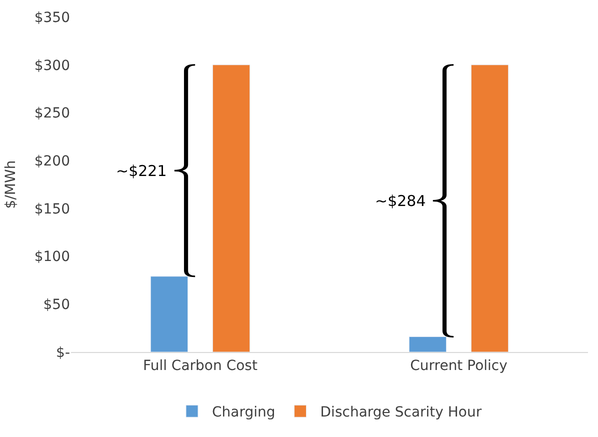 Image resolution: width=598 pixels, height=437 pixels. I want to click on y-tick-label: $50, so click(56, 305).